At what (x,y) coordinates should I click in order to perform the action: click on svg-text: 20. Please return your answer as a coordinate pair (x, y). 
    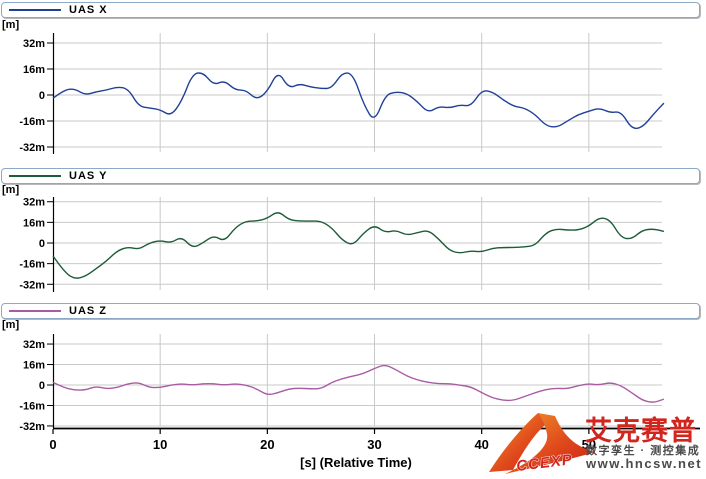
    Looking at the image, I should click on (267, 444).